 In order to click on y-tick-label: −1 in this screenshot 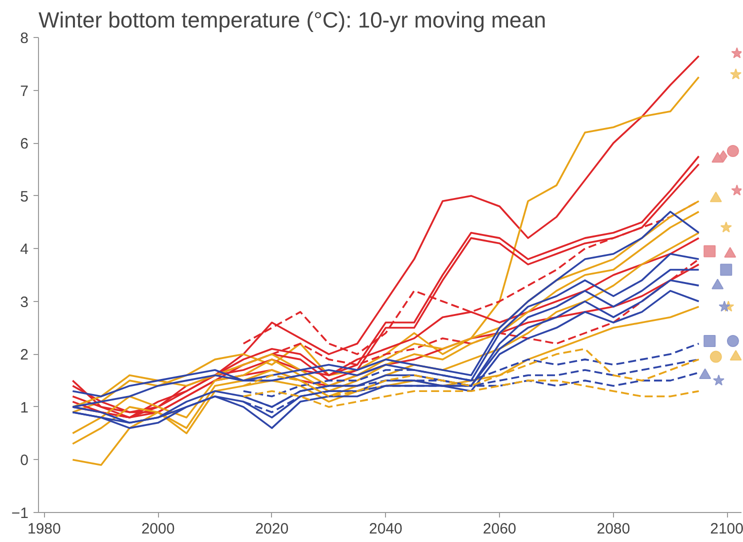, I will do `click(20, 513)`.